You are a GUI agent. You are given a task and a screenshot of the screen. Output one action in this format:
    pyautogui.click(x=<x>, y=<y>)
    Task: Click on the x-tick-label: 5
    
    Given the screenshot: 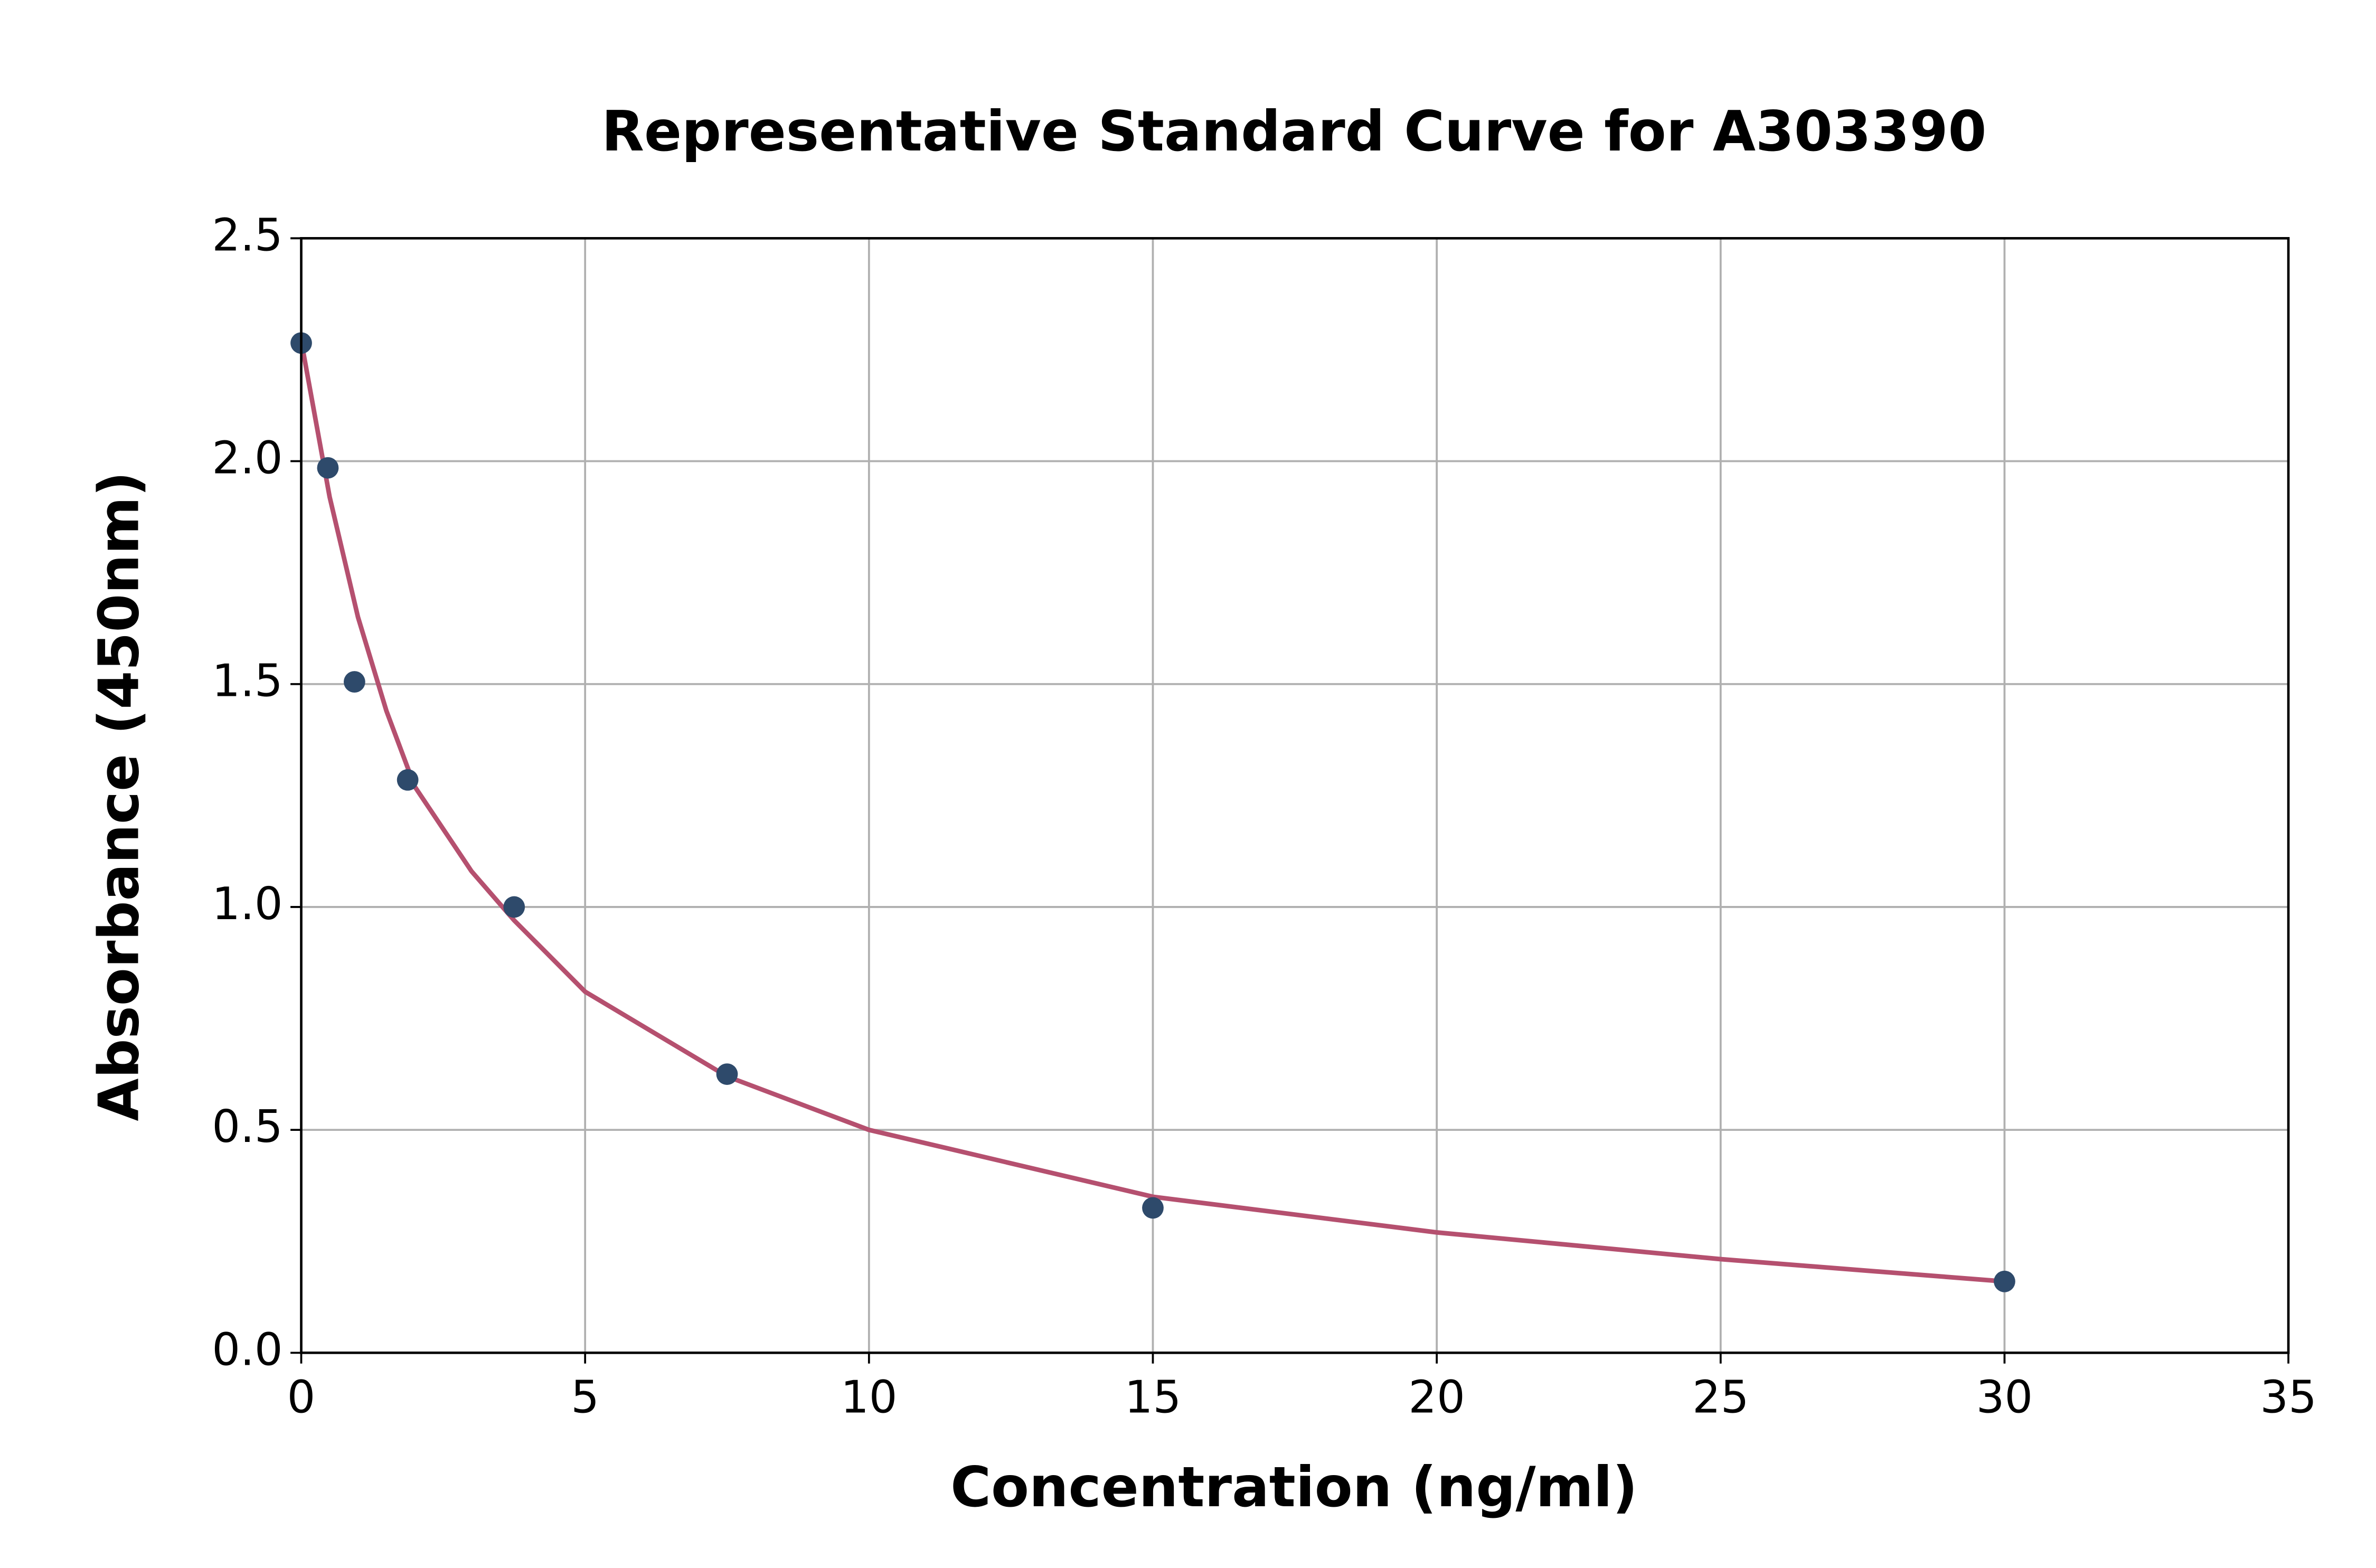 What is the action you would take?
    pyautogui.click(x=585, y=1397)
    